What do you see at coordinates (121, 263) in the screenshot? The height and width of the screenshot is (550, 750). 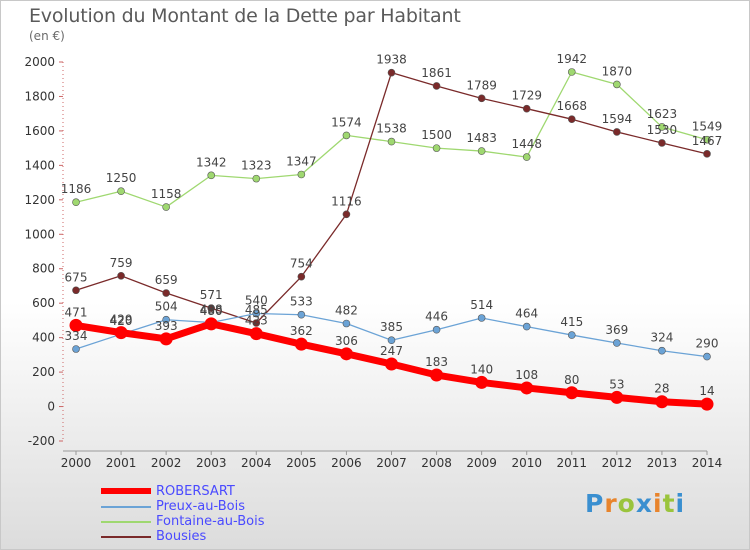 I see `data-label: 759` at bounding box center [121, 263].